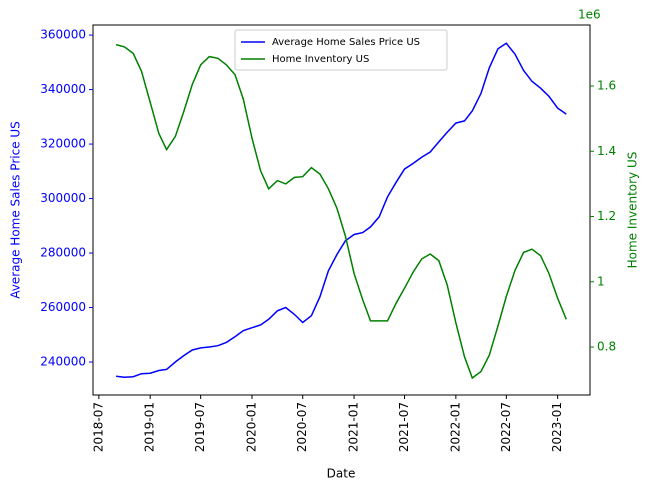 This screenshot has height=492, width=651. What do you see at coordinates (16, 210) in the screenshot?
I see `y-axis-label: Average Home Sales Price US` at bounding box center [16, 210].